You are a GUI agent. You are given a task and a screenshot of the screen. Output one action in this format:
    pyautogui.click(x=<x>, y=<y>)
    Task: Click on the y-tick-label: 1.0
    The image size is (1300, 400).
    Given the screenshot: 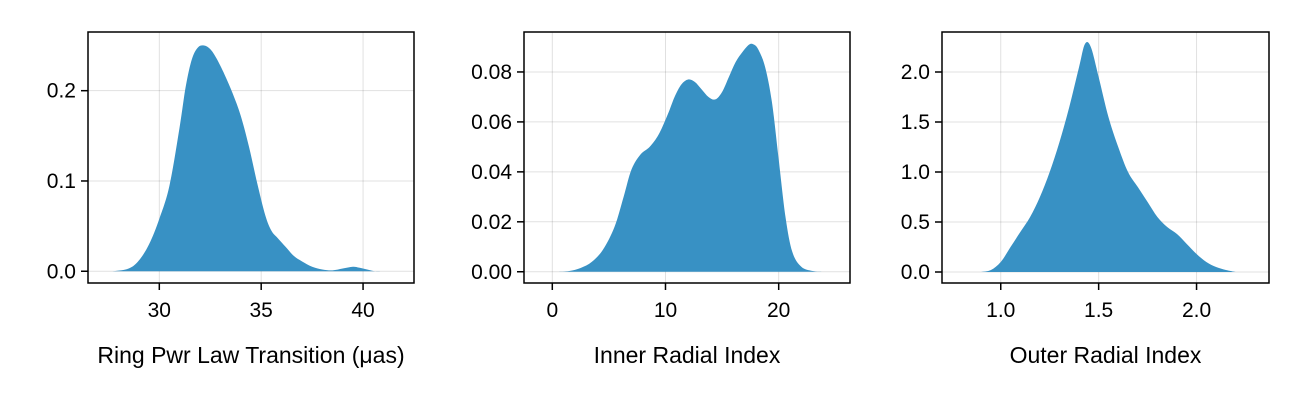 What is the action you would take?
    pyautogui.click(x=915, y=172)
    